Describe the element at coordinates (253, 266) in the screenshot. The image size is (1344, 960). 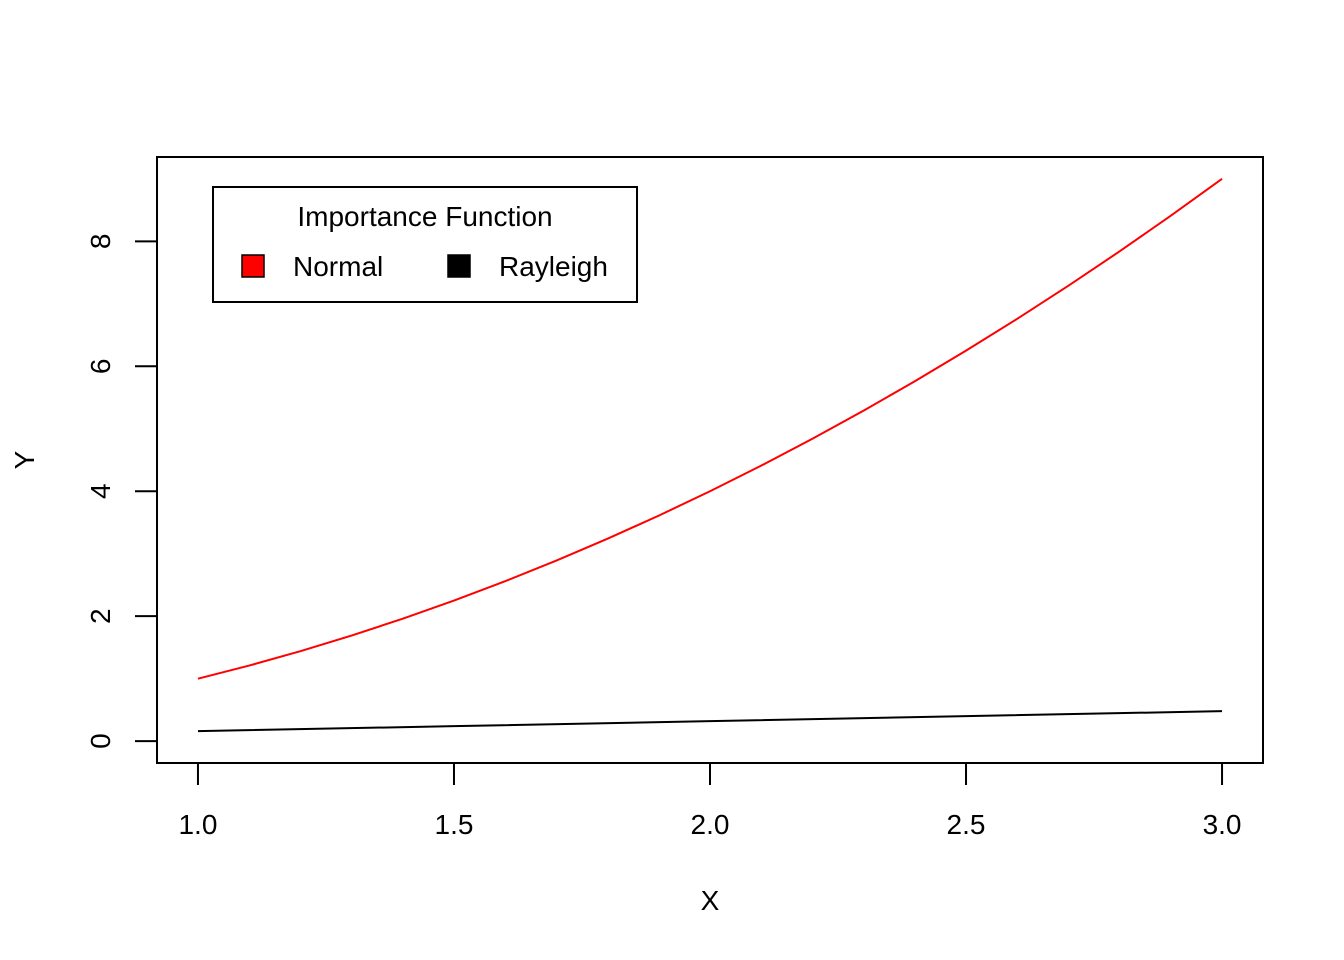
I see `legend-swatch-normal` at that location.